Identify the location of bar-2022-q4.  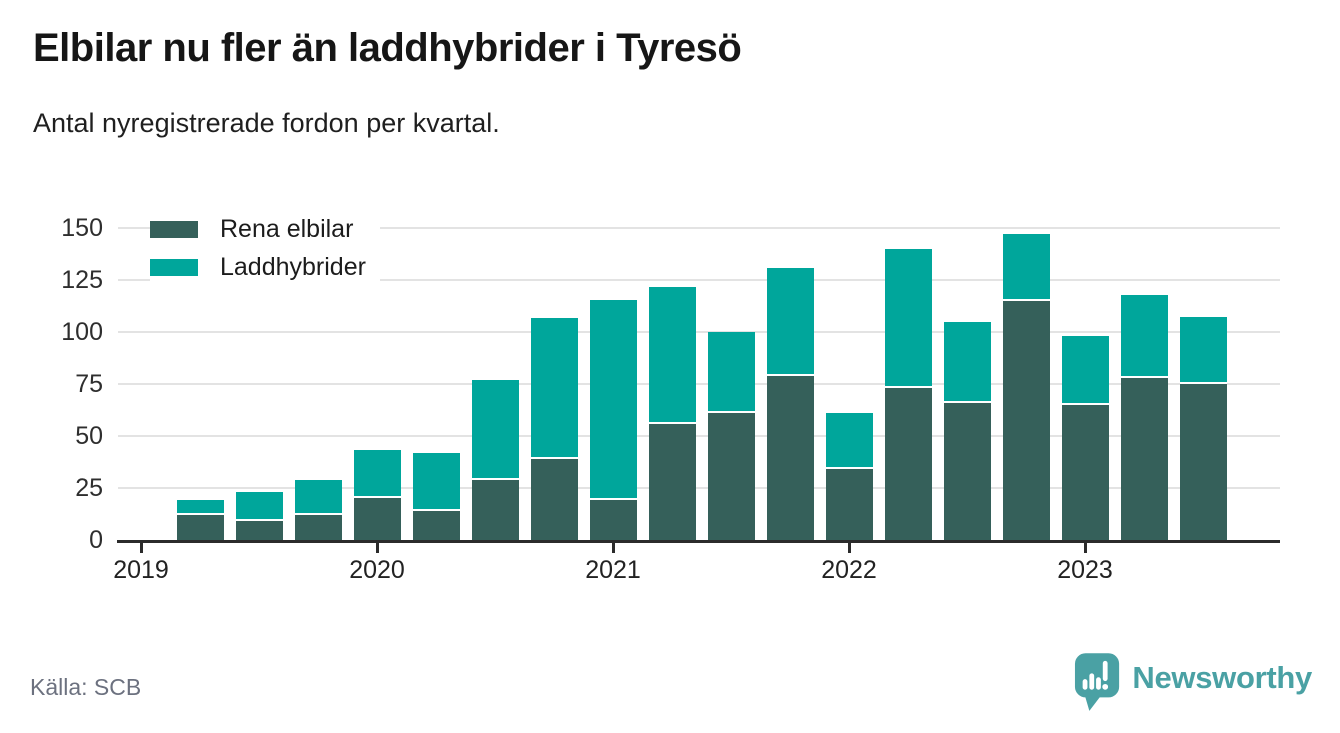
(1026, 387).